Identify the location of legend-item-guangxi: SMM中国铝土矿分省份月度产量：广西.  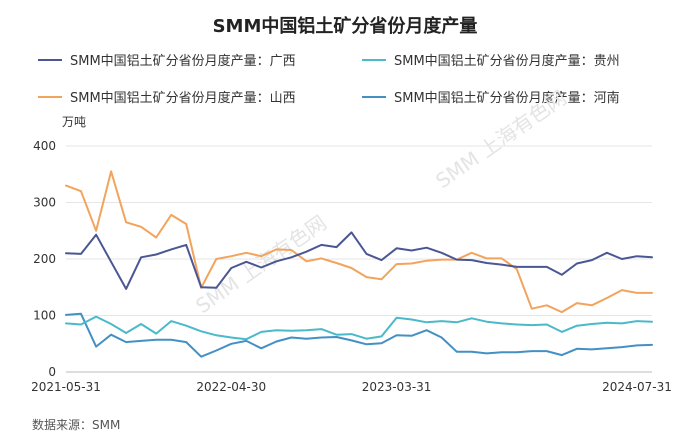
(167, 59).